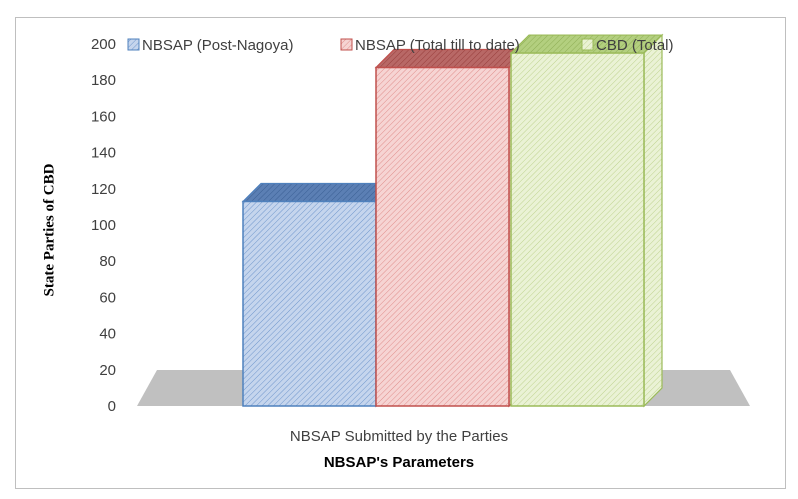 The image size is (798, 499). I want to click on bar-top, so click(318, 192).